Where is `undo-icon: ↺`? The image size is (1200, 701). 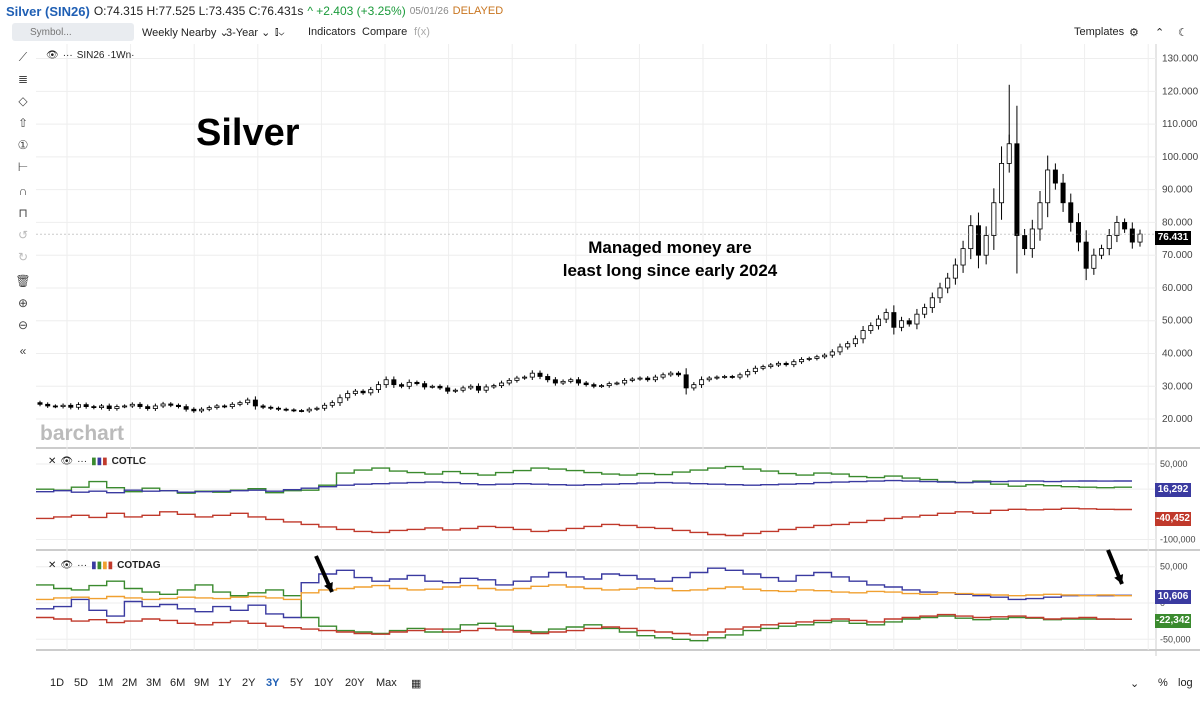 undo-icon: ↺ is located at coordinates (23, 235).